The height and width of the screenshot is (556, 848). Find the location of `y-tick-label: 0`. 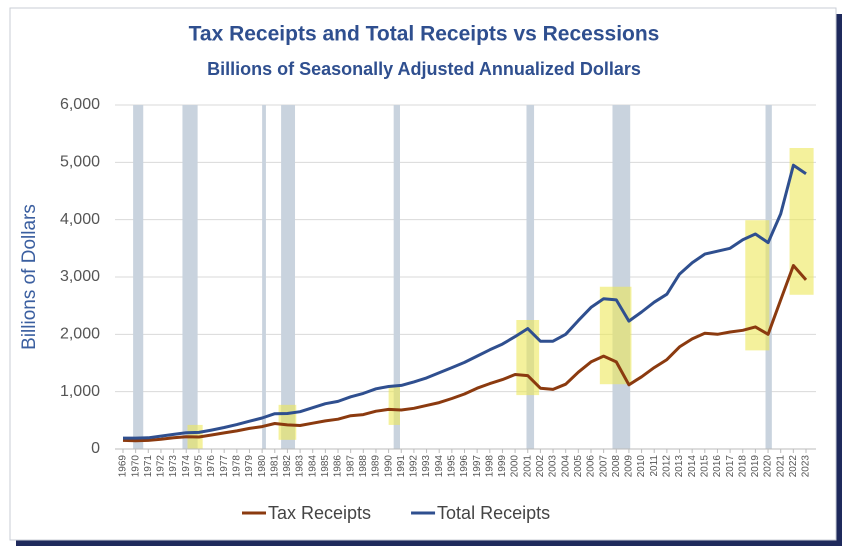

y-tick-label: 0 is located at coordinates (95, 448).